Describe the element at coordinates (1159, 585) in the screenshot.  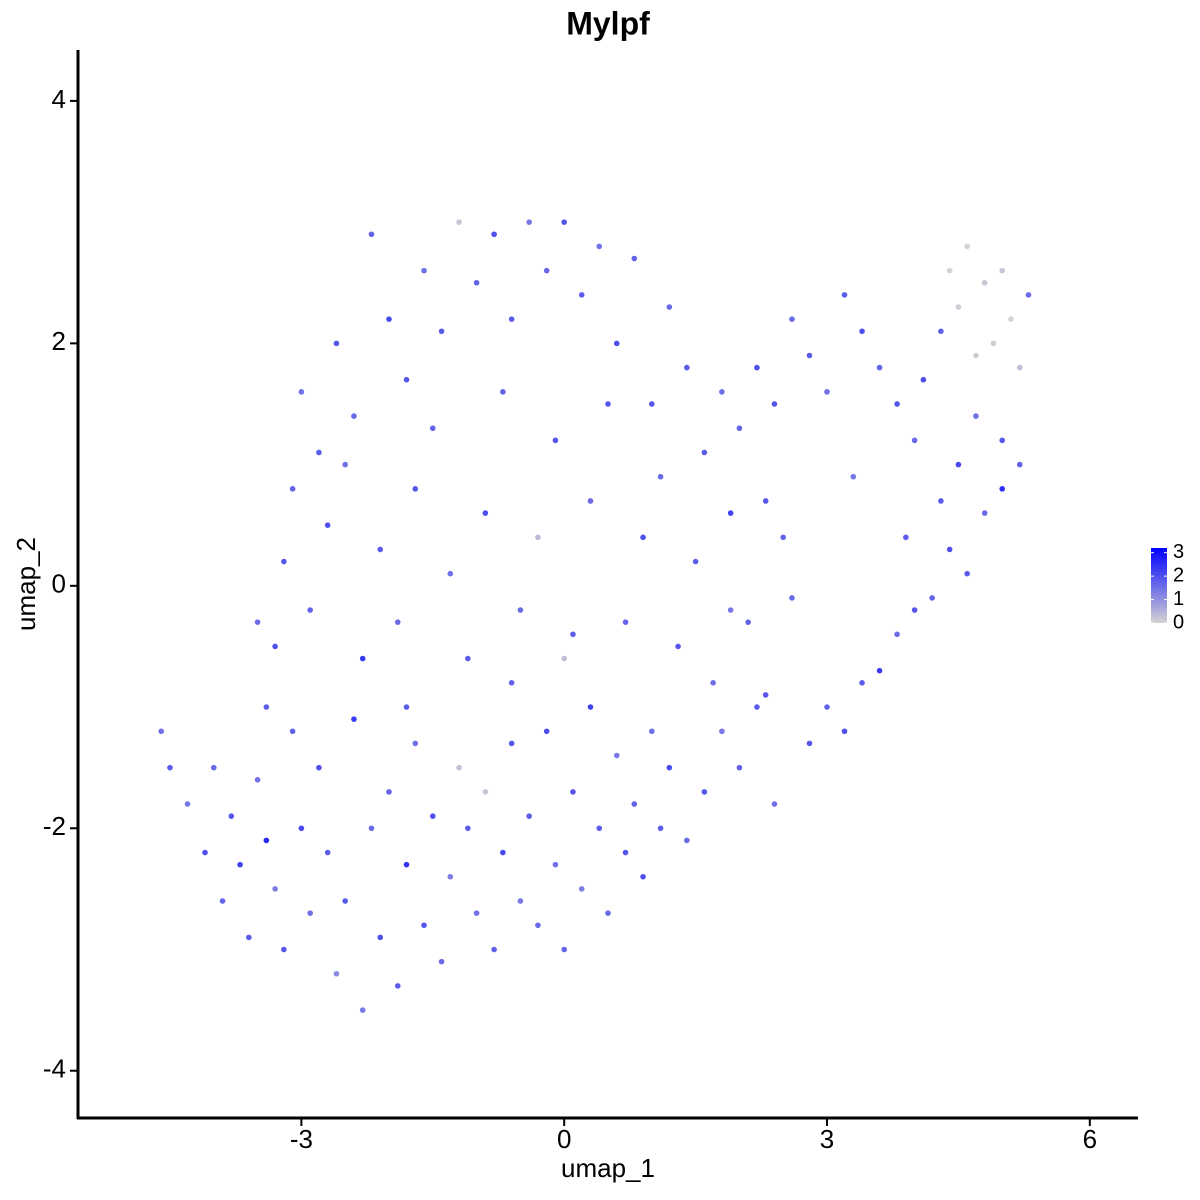
I see `colorbar` at that location.